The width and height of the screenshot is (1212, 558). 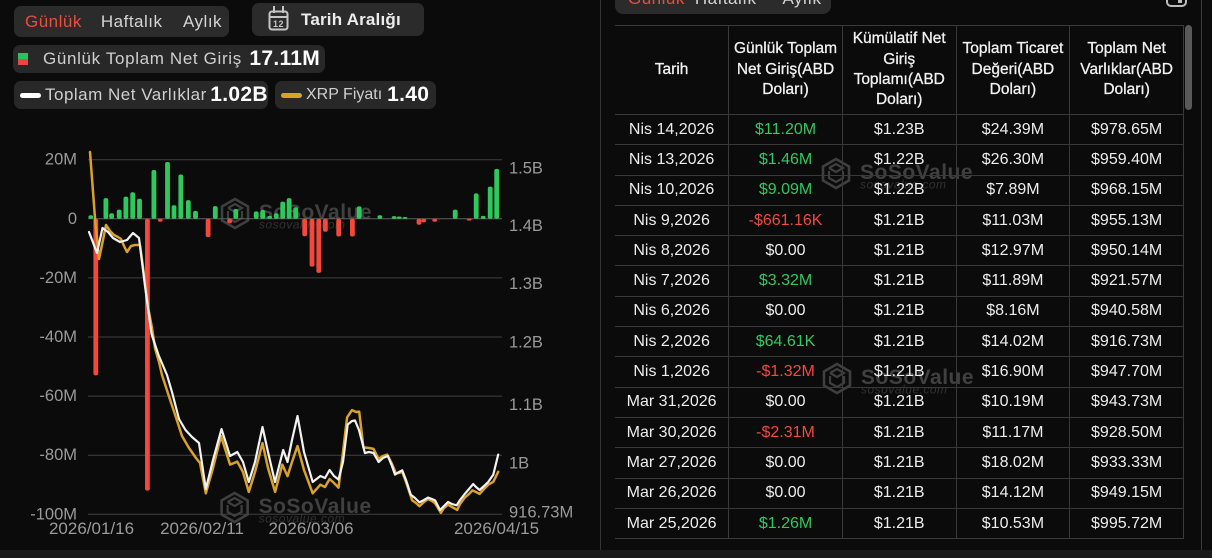 I want to click on svg-text: 0, so click(x=72, y=219).